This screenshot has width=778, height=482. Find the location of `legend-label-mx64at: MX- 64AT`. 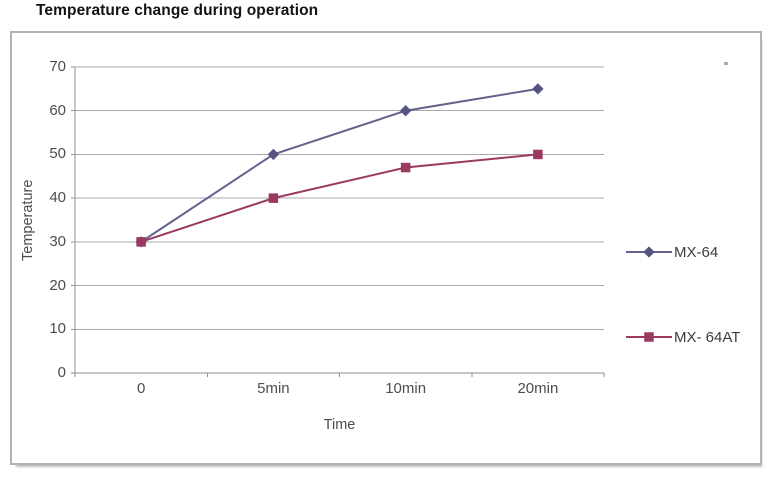

legend-label-mx64at: MX- 64AT is located at coordinates (707, 337).